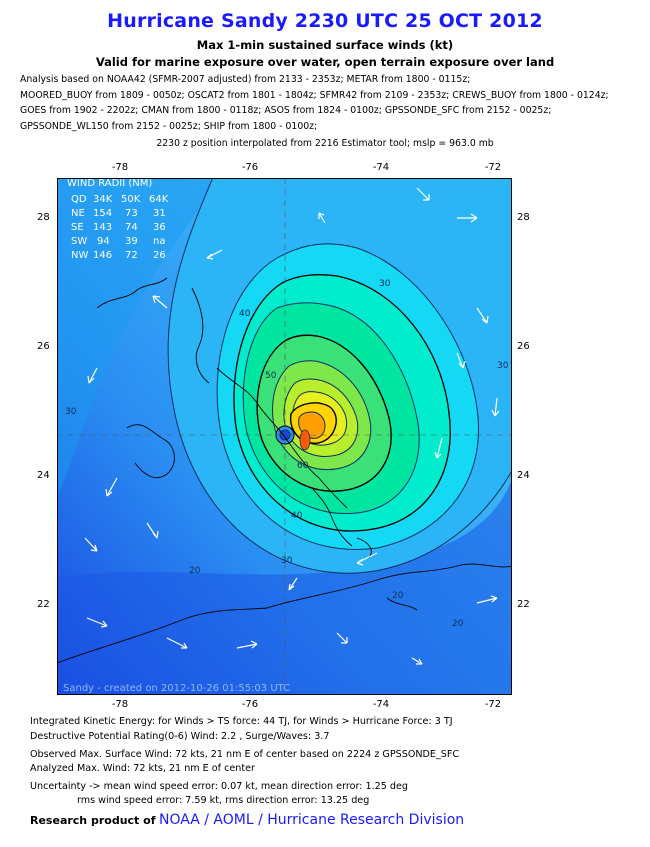 This screenshot has width=650, height=847. What do you see at coordinates (332, 517) in the screenshot?
I see `coastline-long-island` at bounding box center [332, 517].